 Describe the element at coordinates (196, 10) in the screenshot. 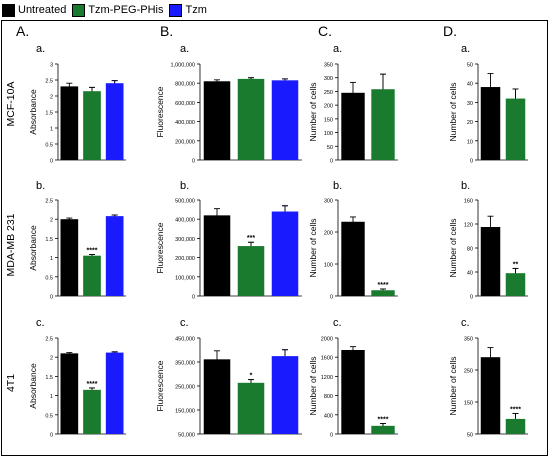

I see `legend-label: Tzm` at that location.